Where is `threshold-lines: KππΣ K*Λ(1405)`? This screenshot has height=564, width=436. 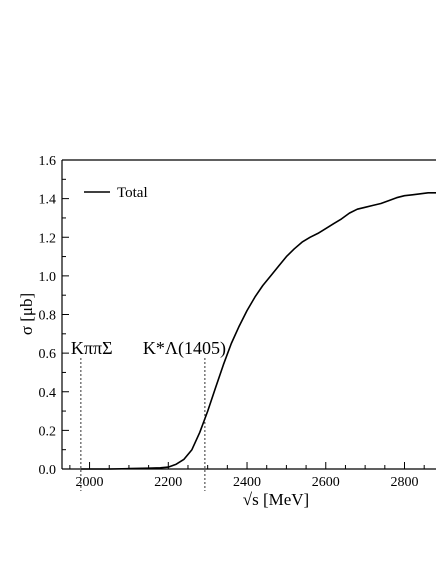
threshold-lines: KππΣ K*Λ(1405) is located at coordinates (148, 414).